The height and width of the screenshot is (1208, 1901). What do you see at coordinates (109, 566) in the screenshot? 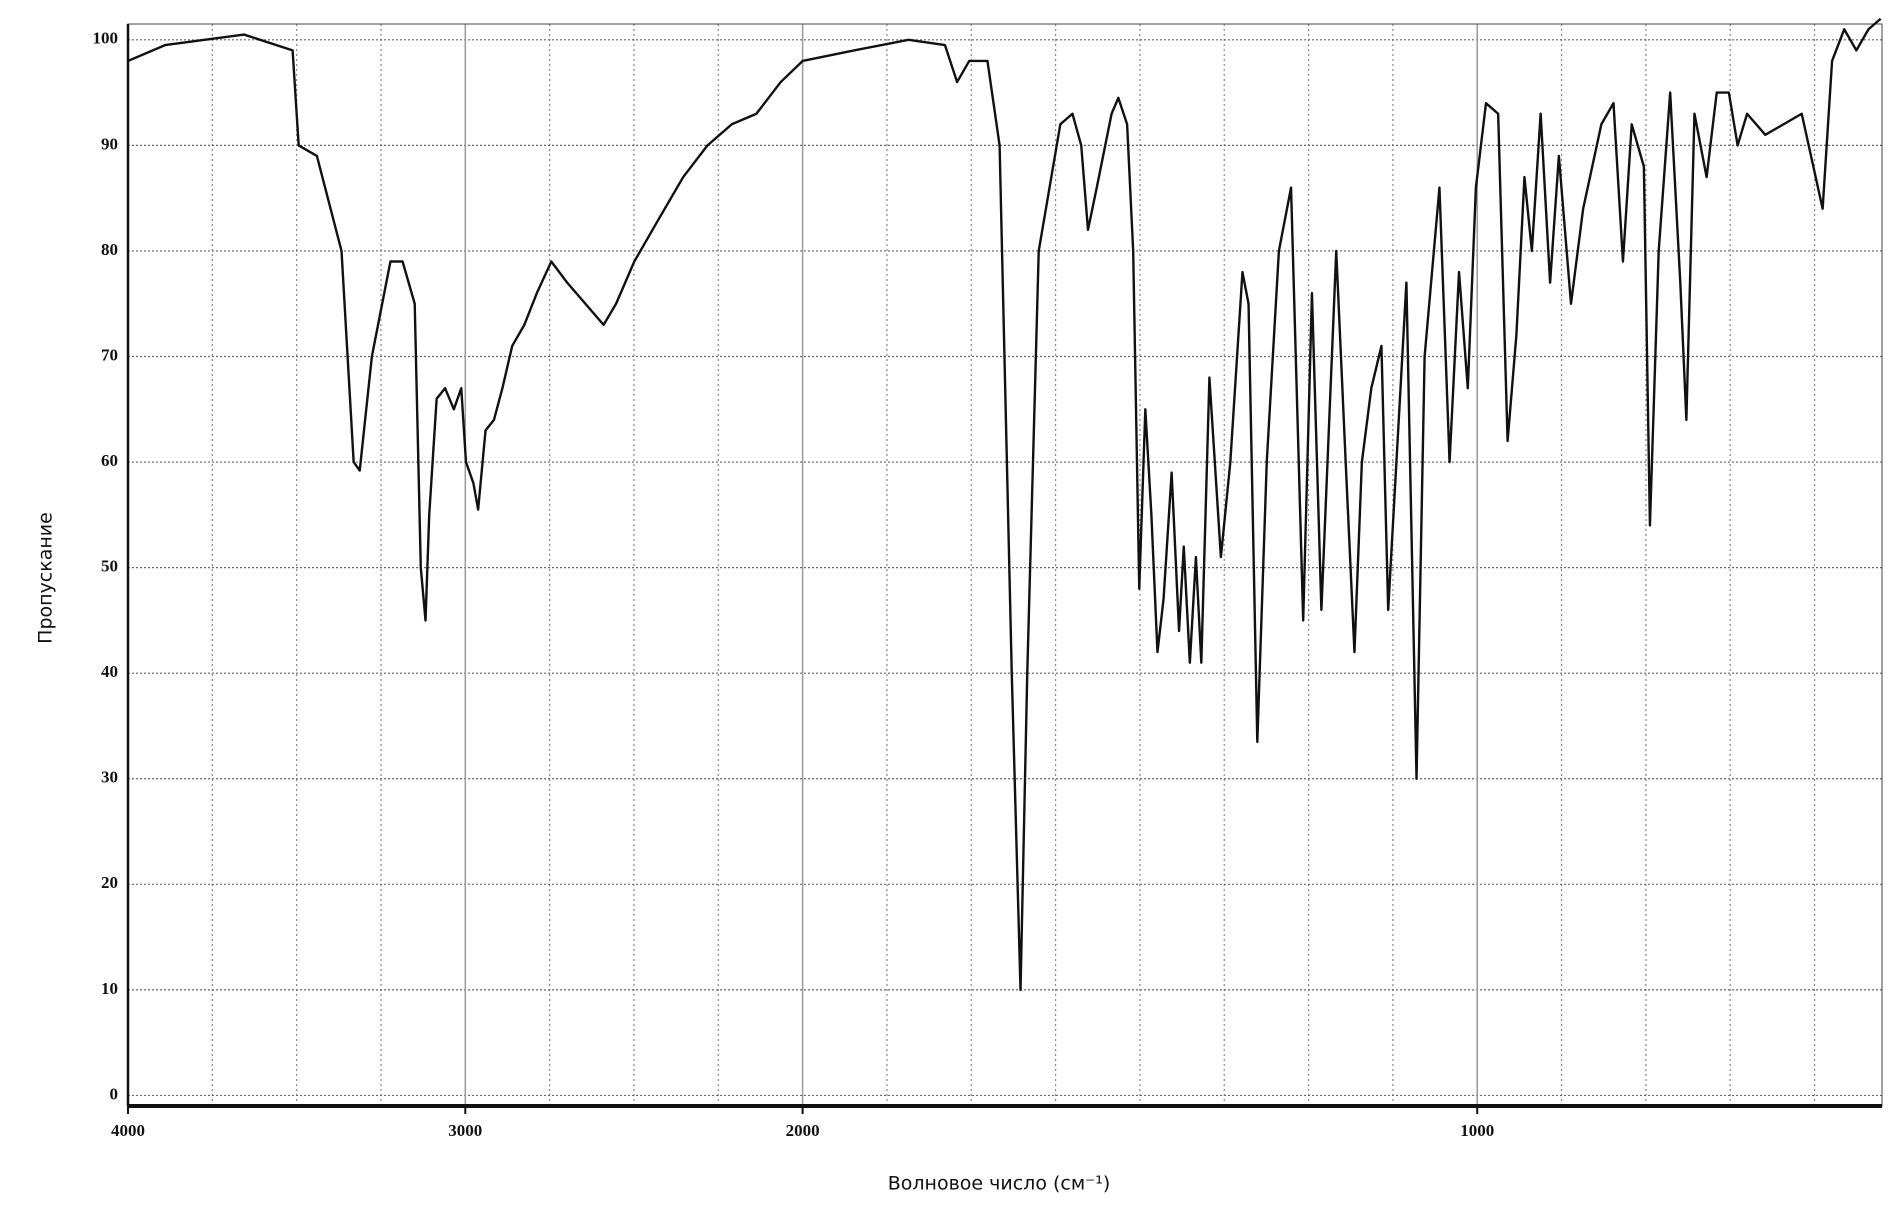
I see `y-tick-label: 50` at bounding box center [109, 566].